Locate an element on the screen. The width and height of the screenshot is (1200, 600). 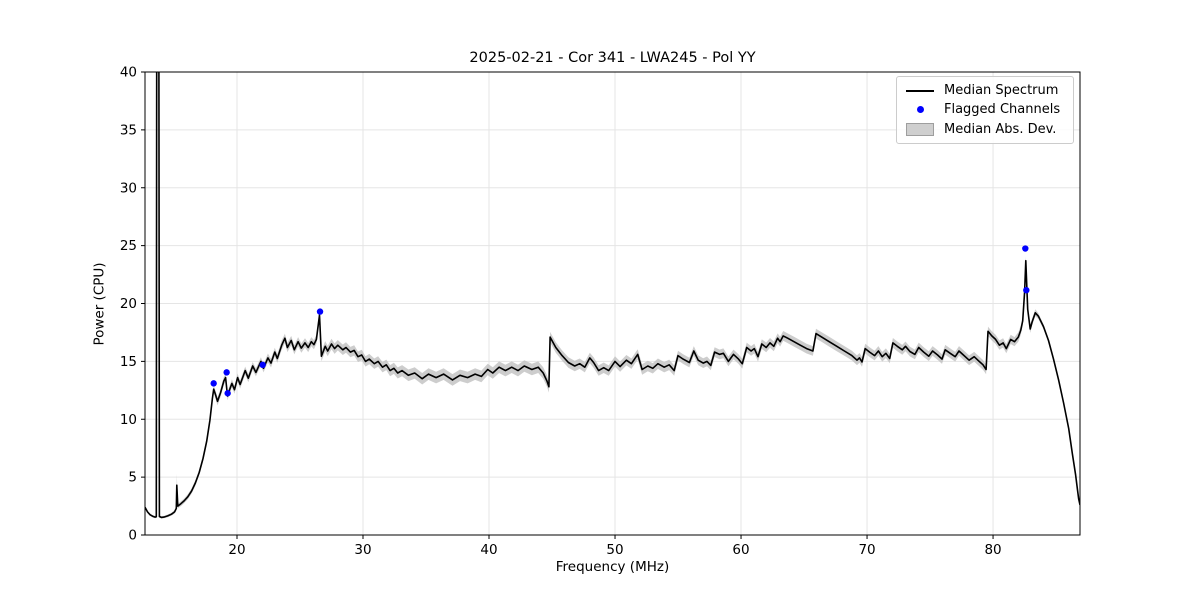
svg-text: 5 is located at coordinates (132, 478).